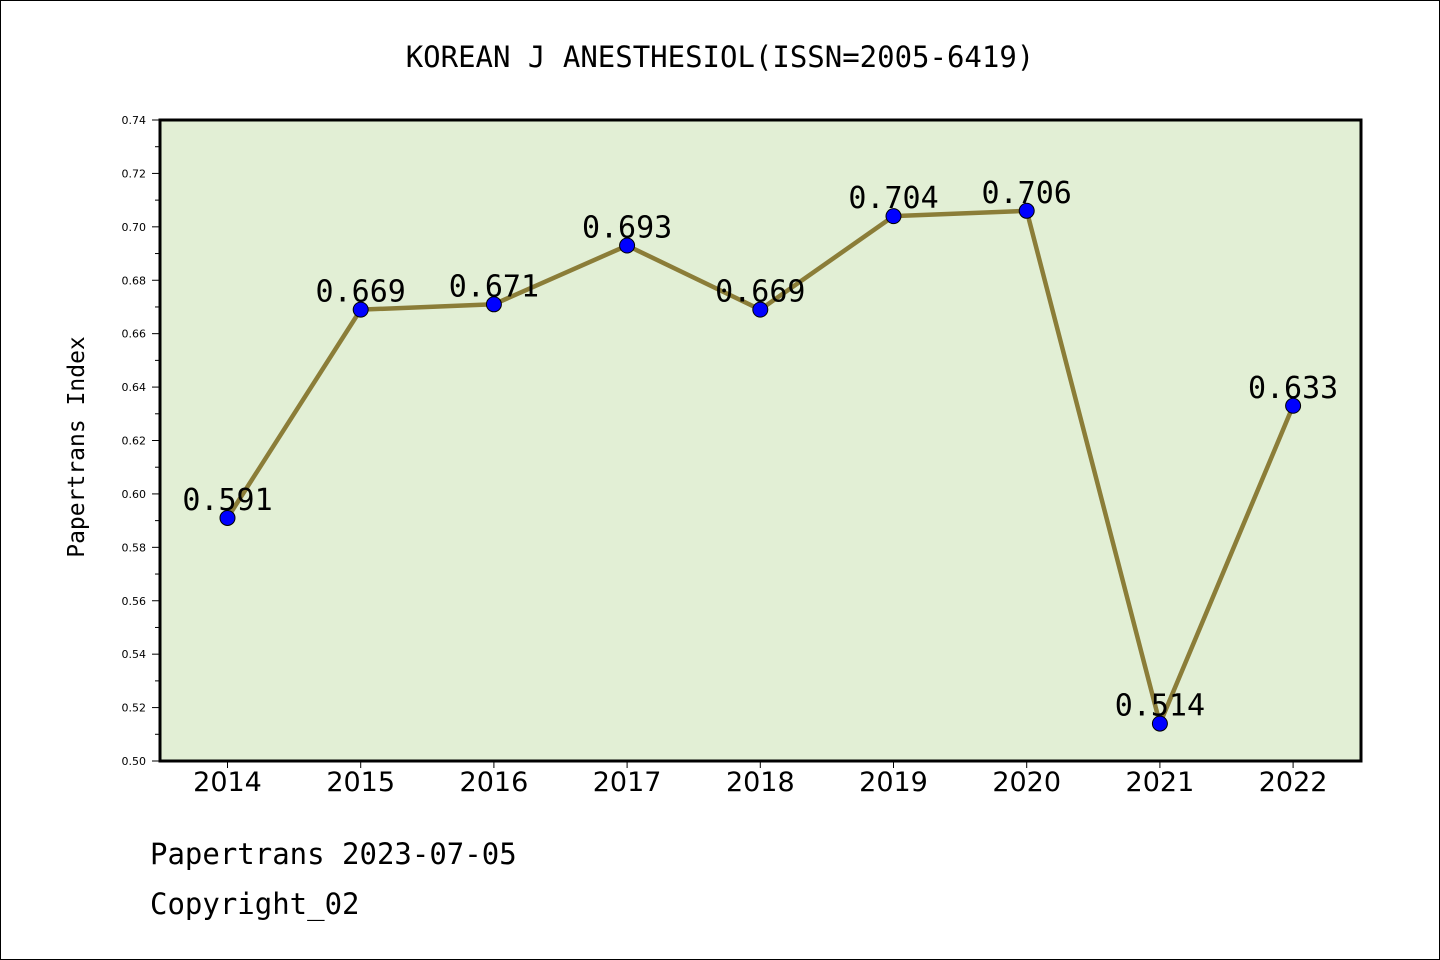 The width and height of the screenshot is (1440, 960). I want to click on data-label: 0.671, so click(494, 286).